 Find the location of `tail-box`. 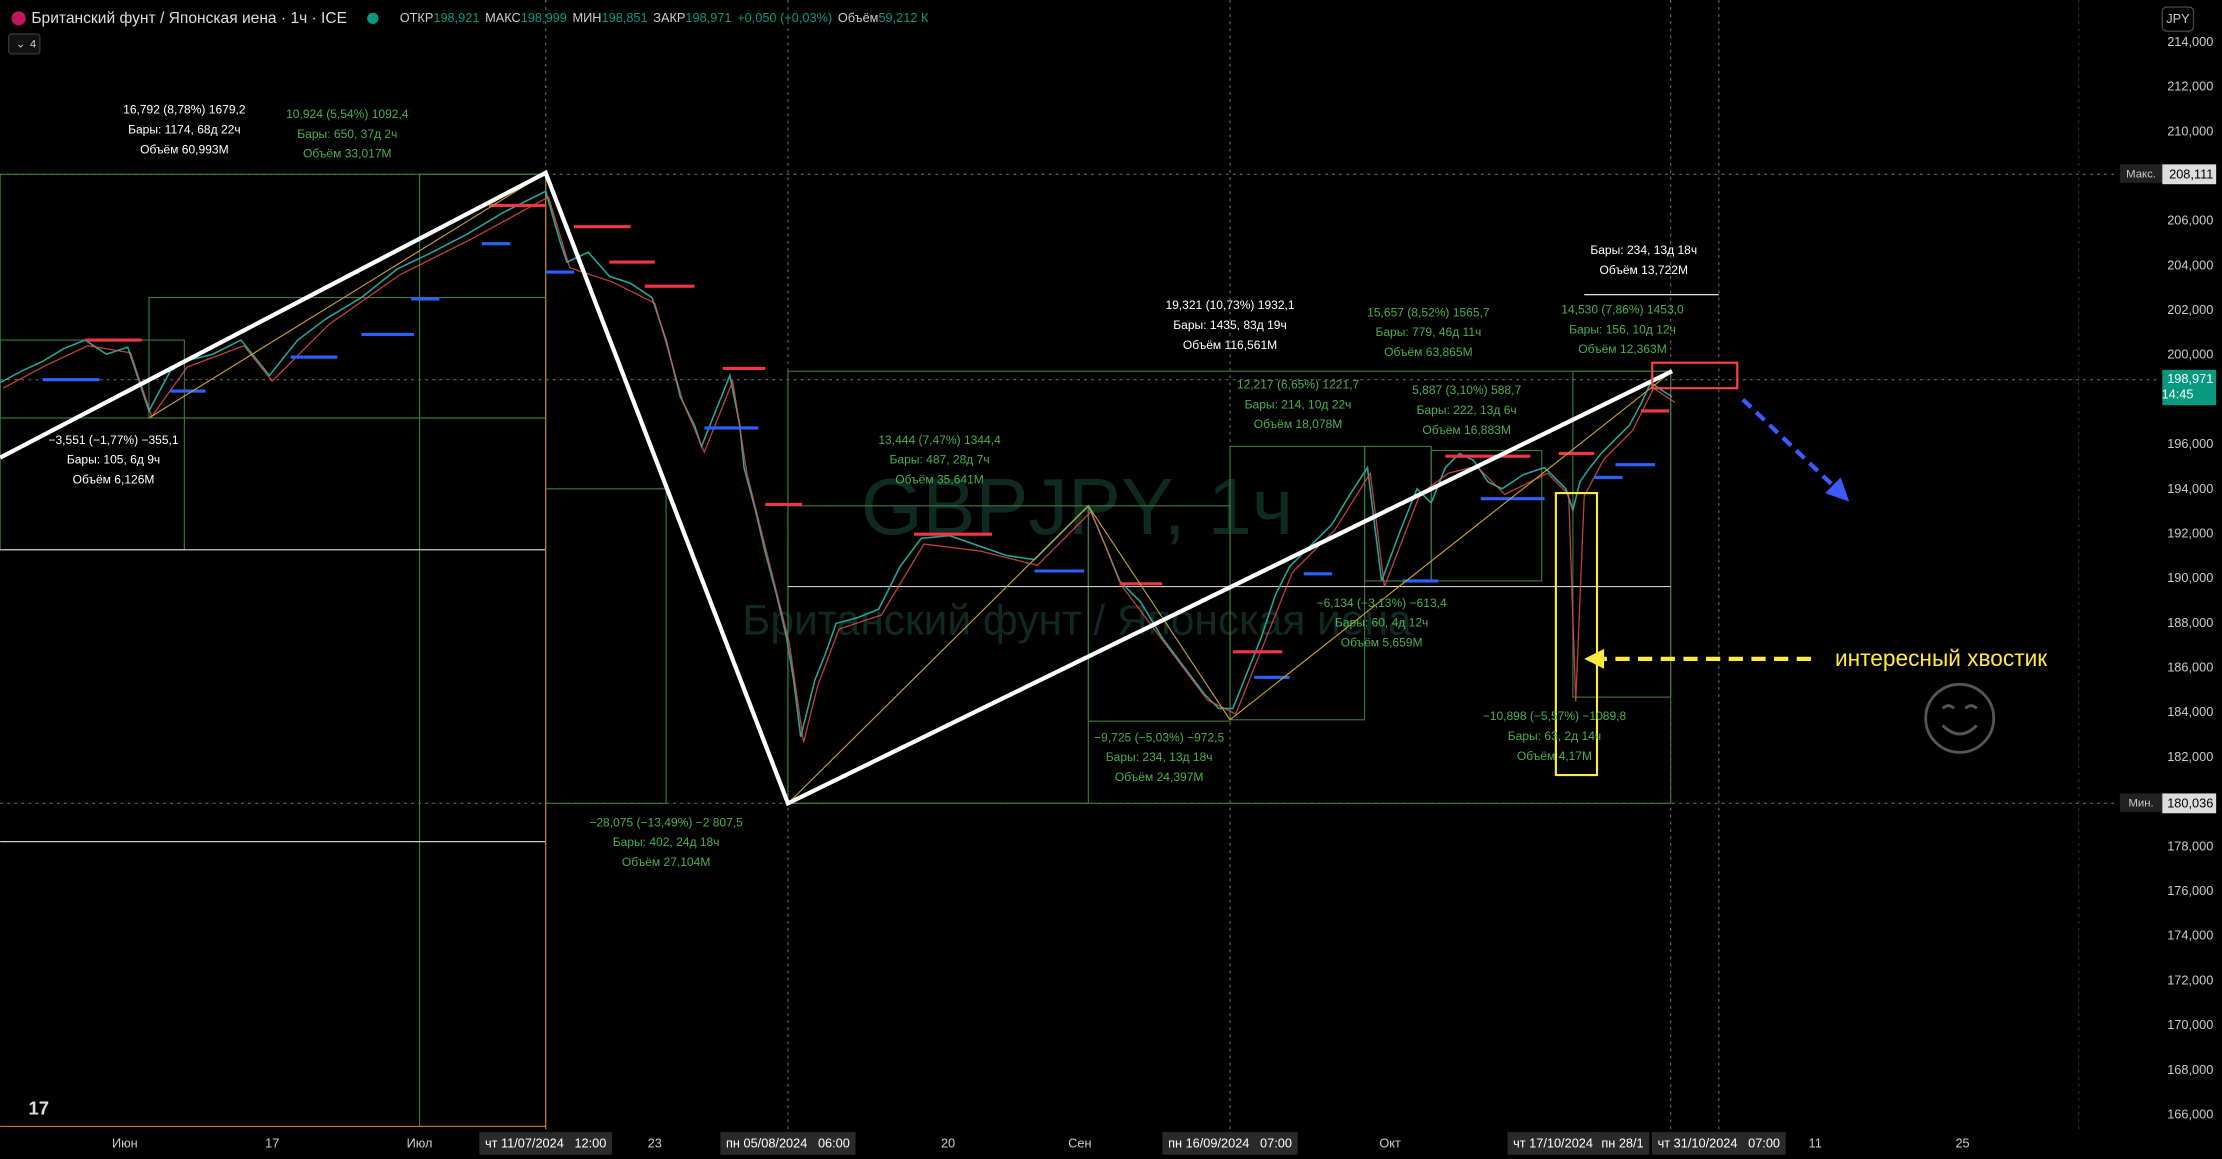

tail-box is located at coordinates (1576, 634).